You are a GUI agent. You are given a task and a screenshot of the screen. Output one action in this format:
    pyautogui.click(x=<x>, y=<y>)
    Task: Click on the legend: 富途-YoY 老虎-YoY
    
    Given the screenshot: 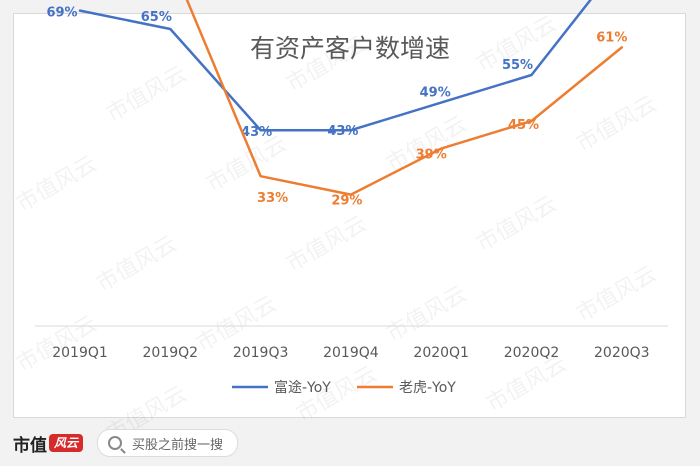 What is the action you would take?
    pyautogui.click(x=344, y=387)
    